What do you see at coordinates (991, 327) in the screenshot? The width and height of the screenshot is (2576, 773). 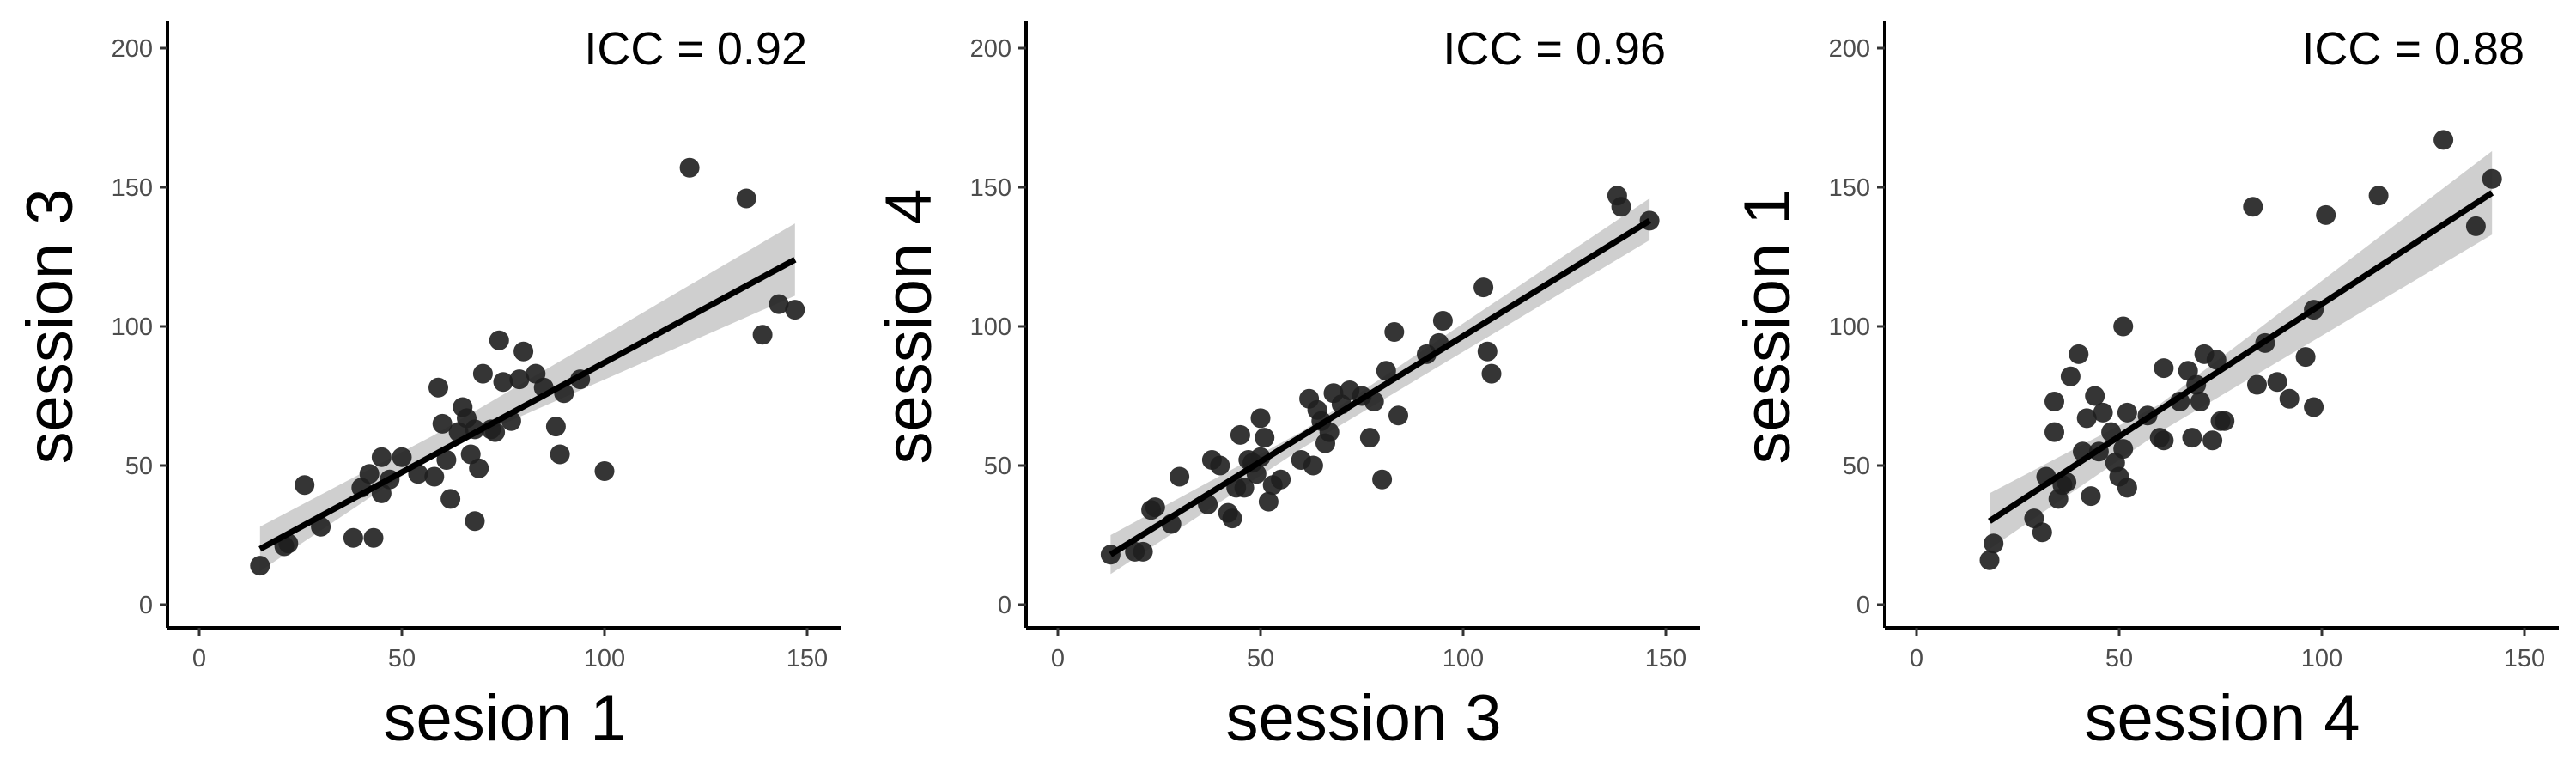 I see `panel-2-y-tick-label: 100` at bounding box center [991, 327].